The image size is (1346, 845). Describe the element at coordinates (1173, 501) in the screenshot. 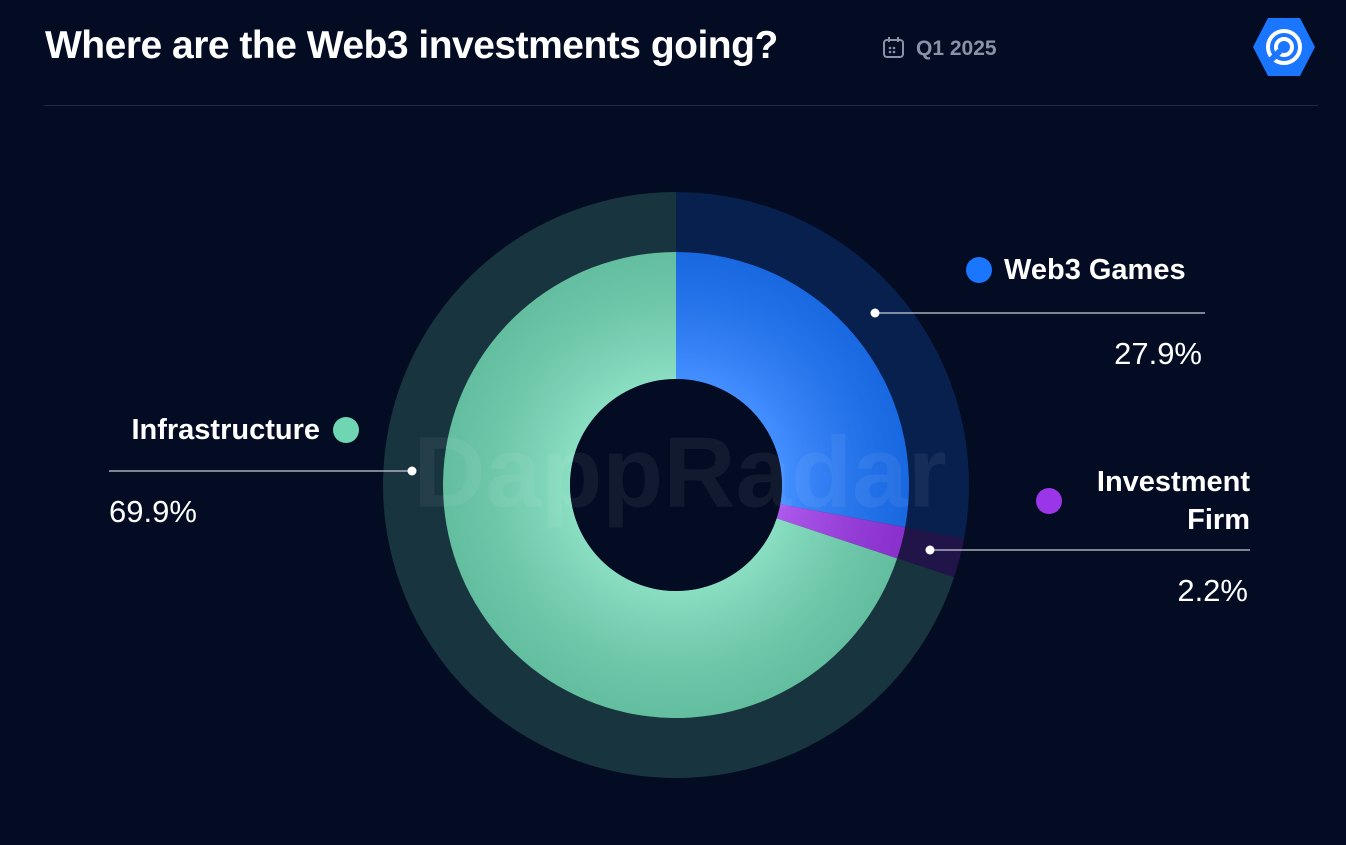

I see `category-label: Investment Firm` at that location.